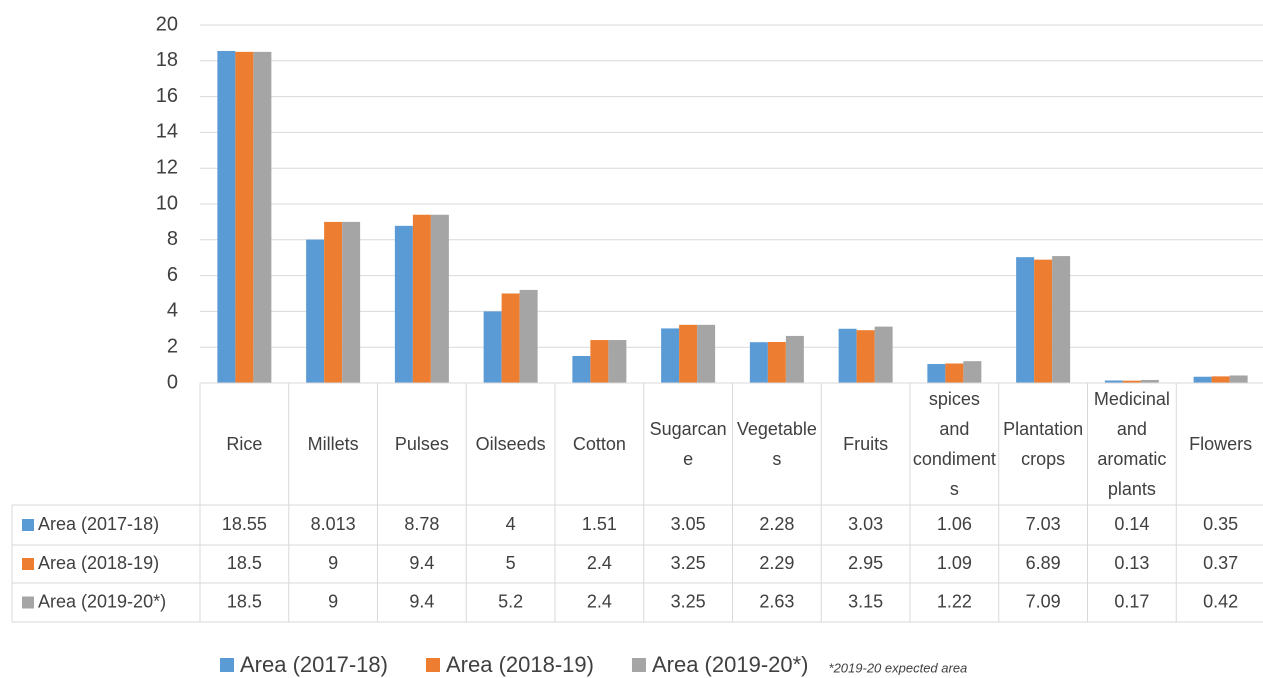 This screenshot has height=678, width=1263. Describe the element at coordinates (510, 601) in the screenshot. I see `table-value: 5.2` at that location.